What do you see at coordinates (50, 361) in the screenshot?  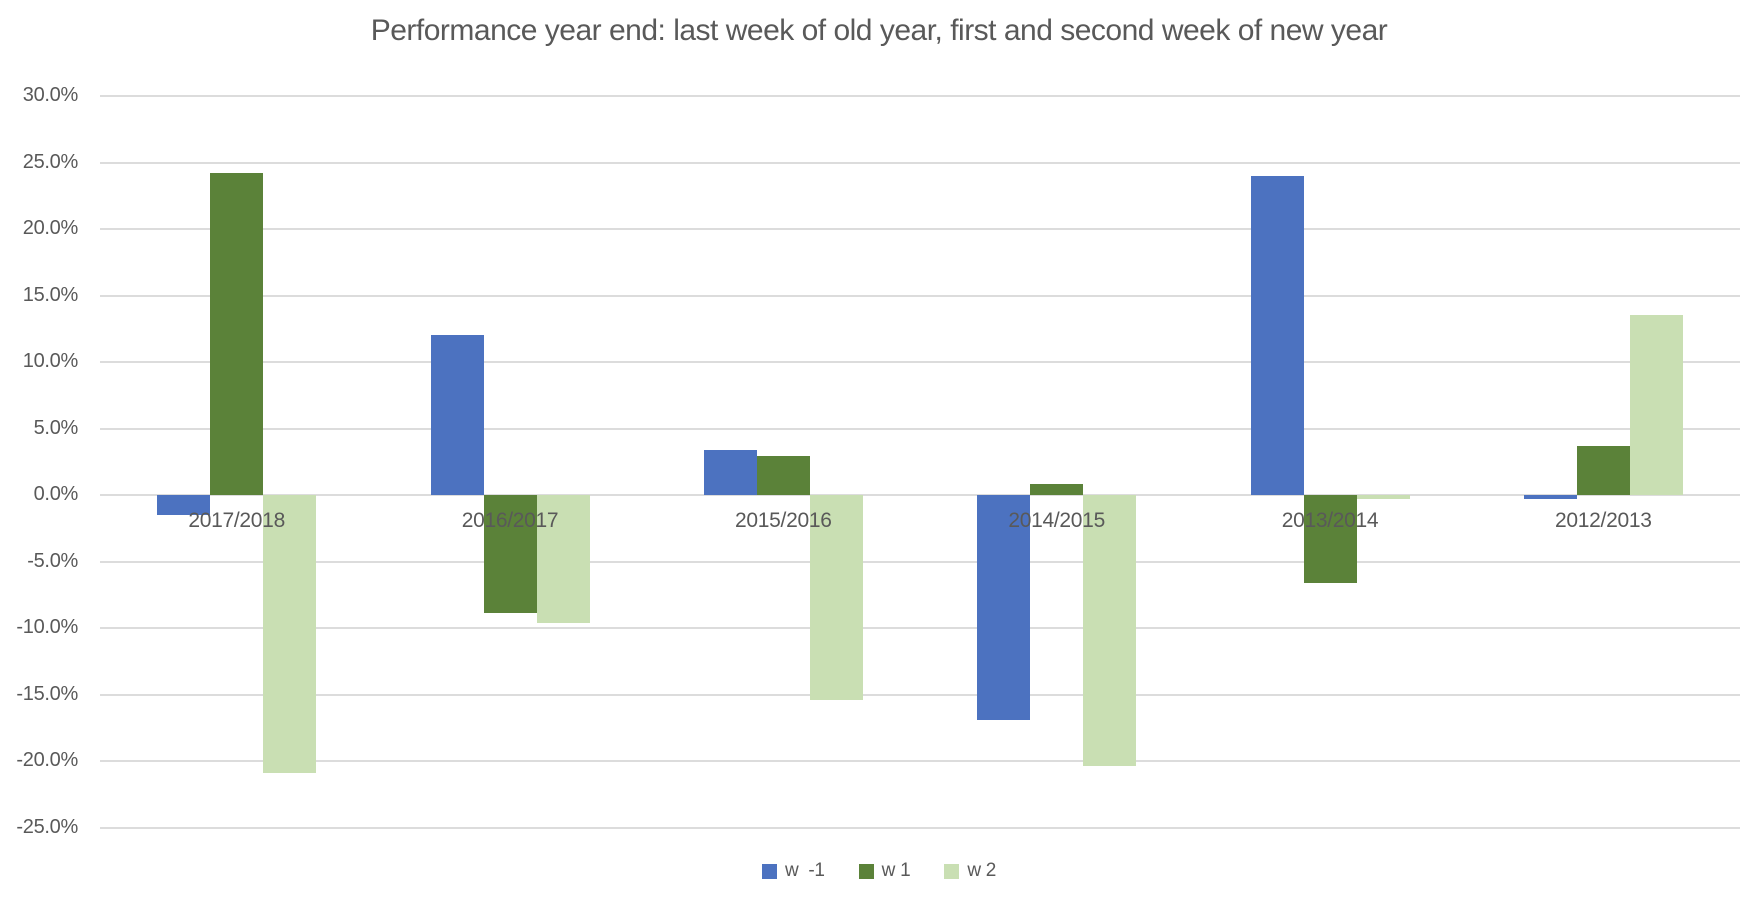 I see `y-axis-tick-label: 10.0%` at bounding box center [50, 361].